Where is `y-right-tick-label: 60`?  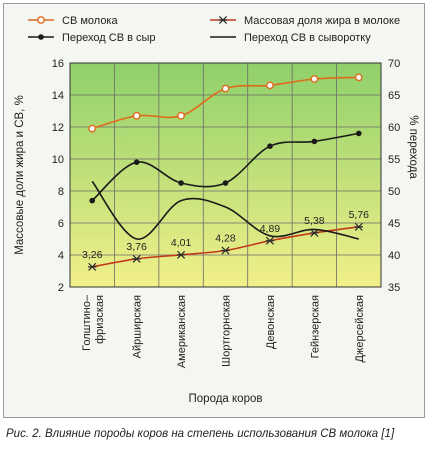 y-right-tick-label: 60 is located at coordinates (394, 128).